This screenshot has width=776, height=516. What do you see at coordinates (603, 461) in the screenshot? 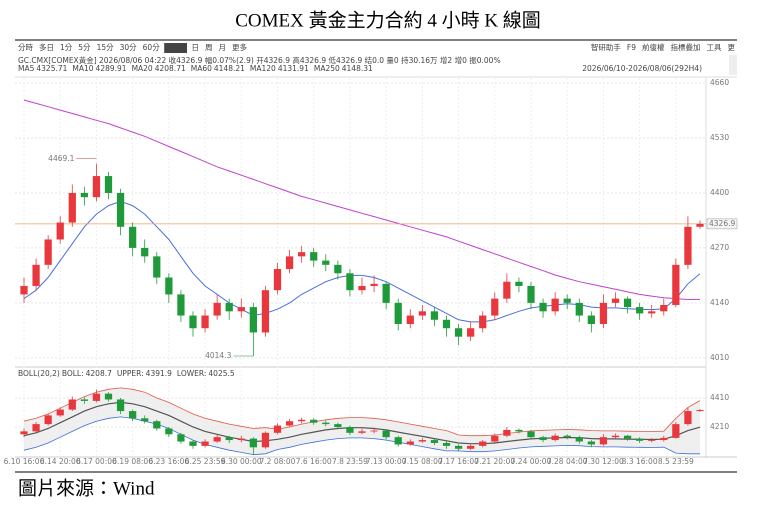
I see `x-tick-label: 7.30 12:00` at bounding box center [603, 461].